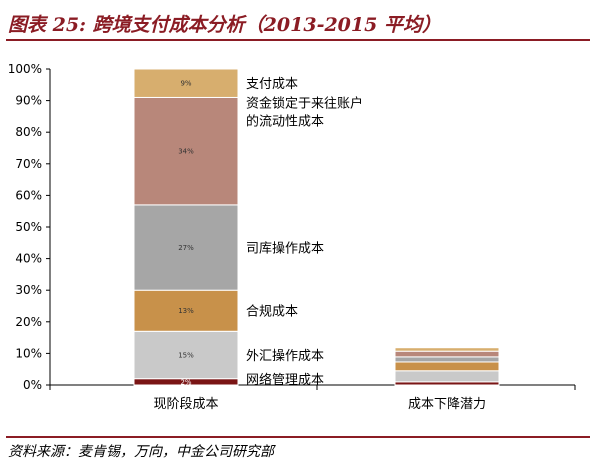 Image resolution: width=596 pixels, height=468 pixels. What do you see at coordinates (28, 164) in the screenshot?
I see `y-tick-label: 70%` at bounding box center [28, 164].